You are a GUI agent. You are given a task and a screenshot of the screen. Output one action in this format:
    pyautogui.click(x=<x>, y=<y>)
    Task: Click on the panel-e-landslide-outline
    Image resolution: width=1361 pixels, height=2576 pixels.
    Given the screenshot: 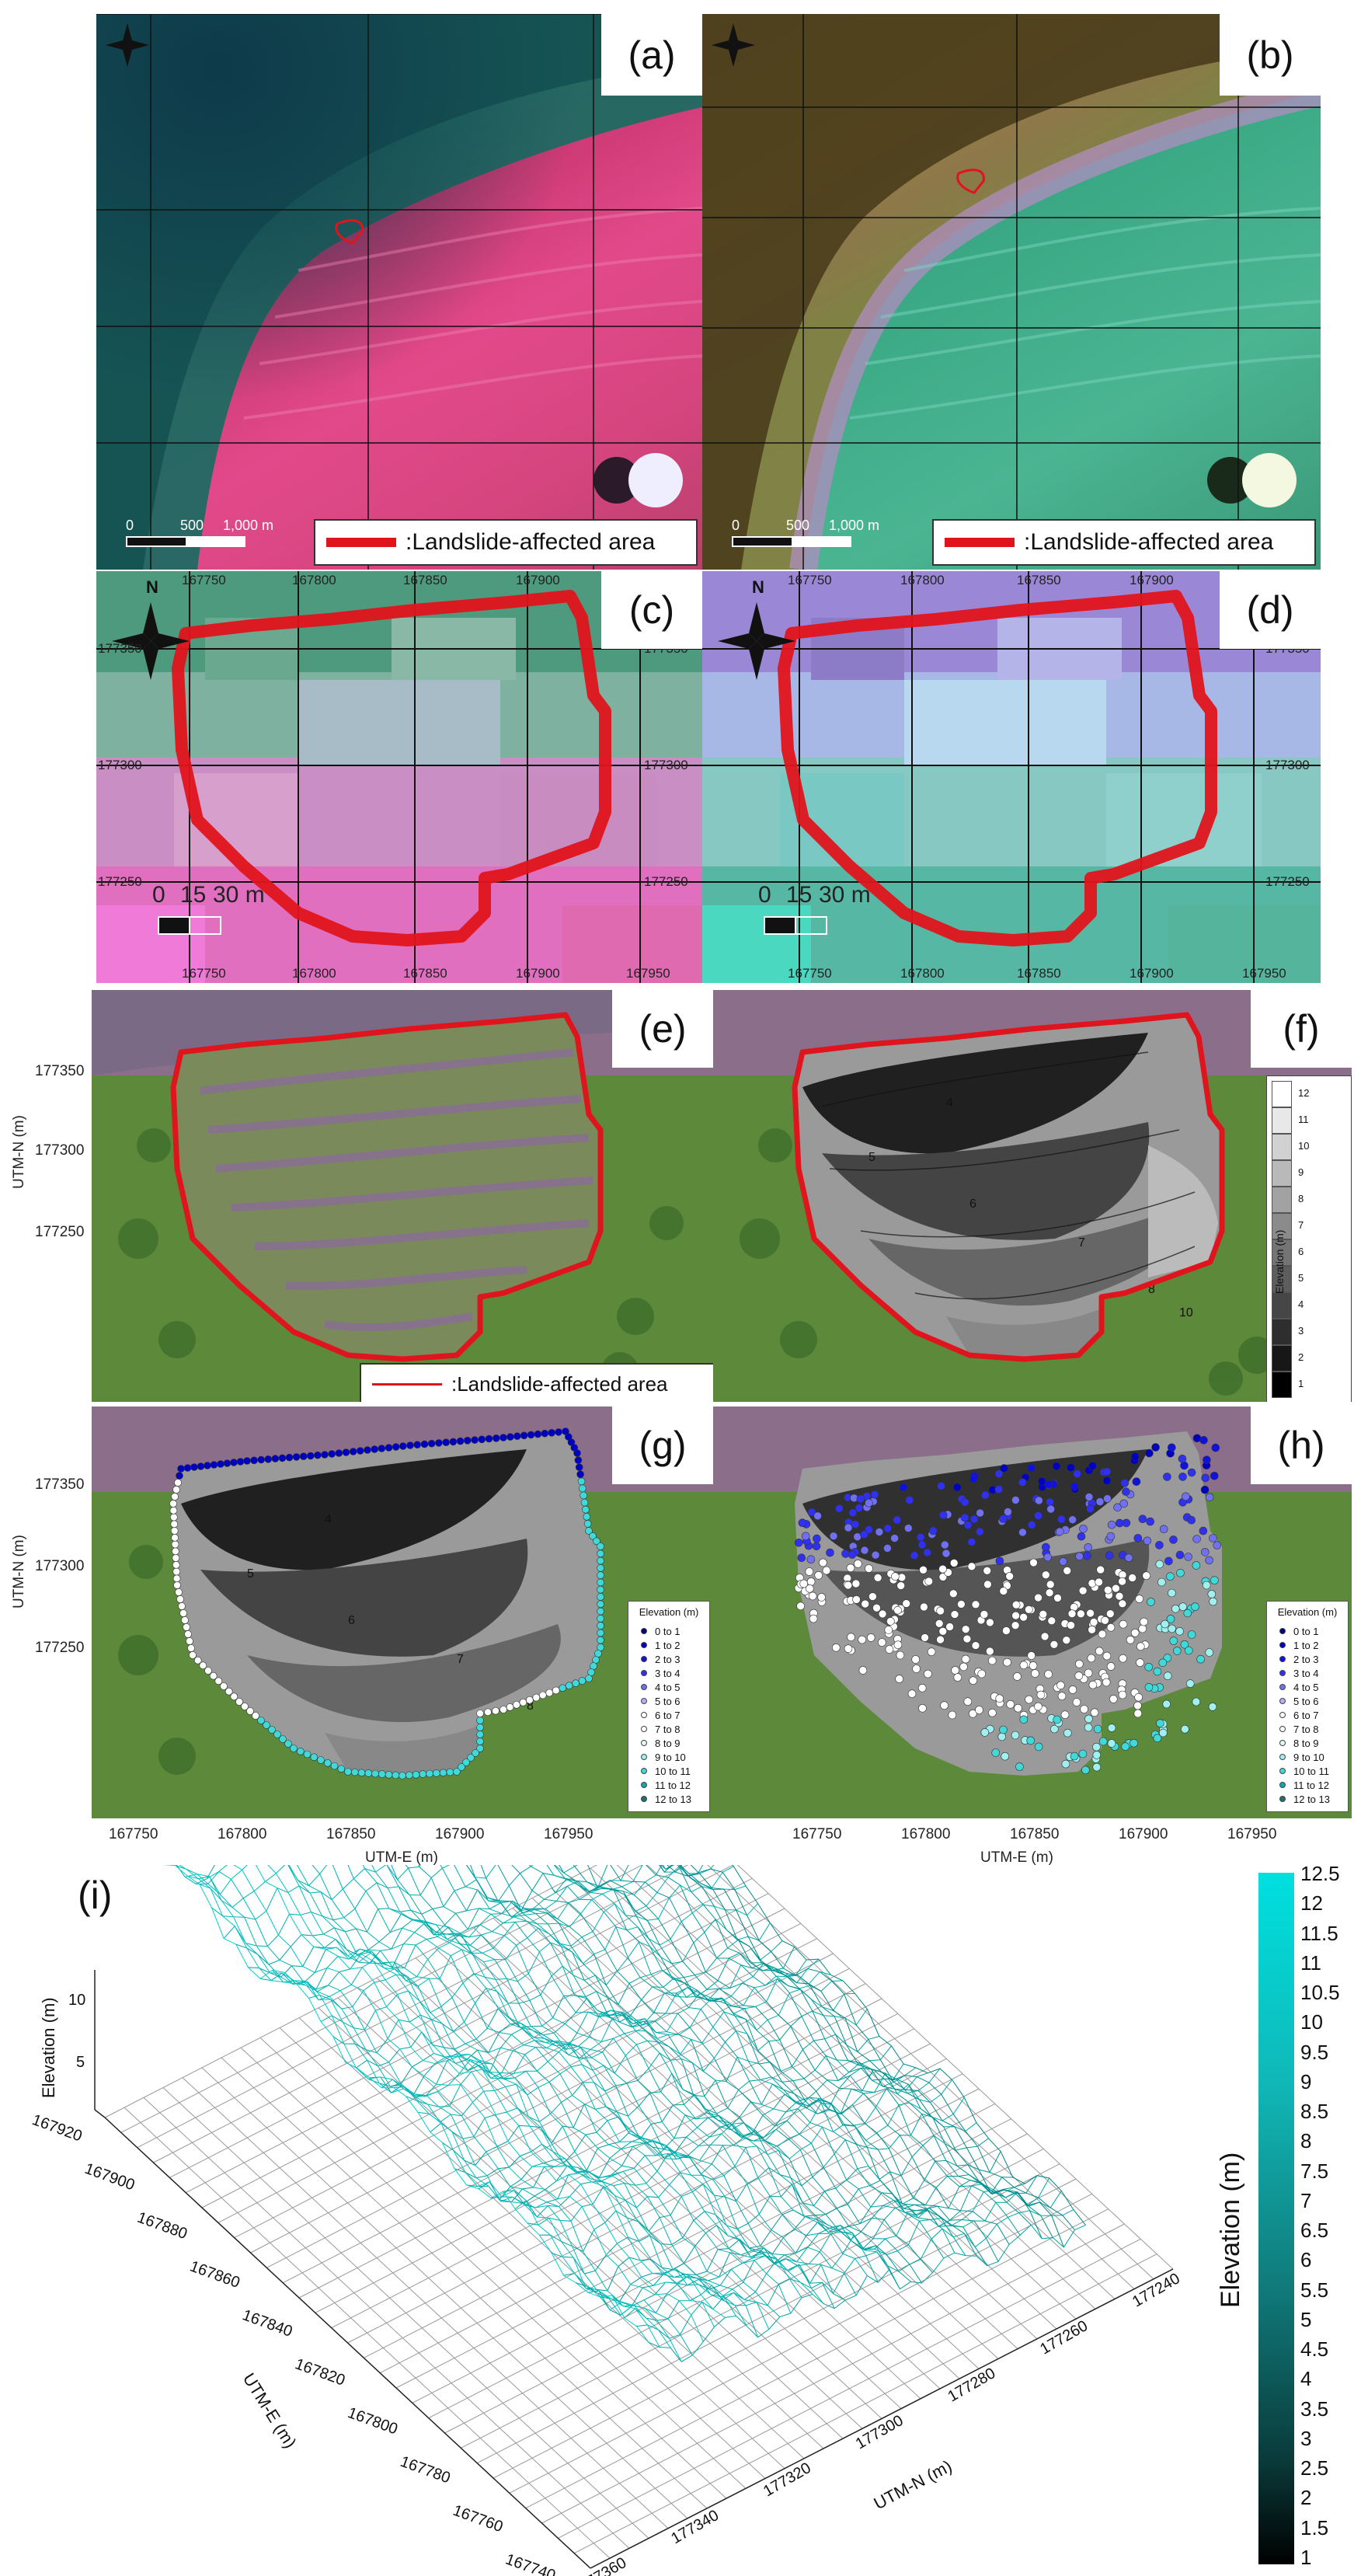 What is the action you would take?
    pyautogui.click(x=387, y=1187)
    